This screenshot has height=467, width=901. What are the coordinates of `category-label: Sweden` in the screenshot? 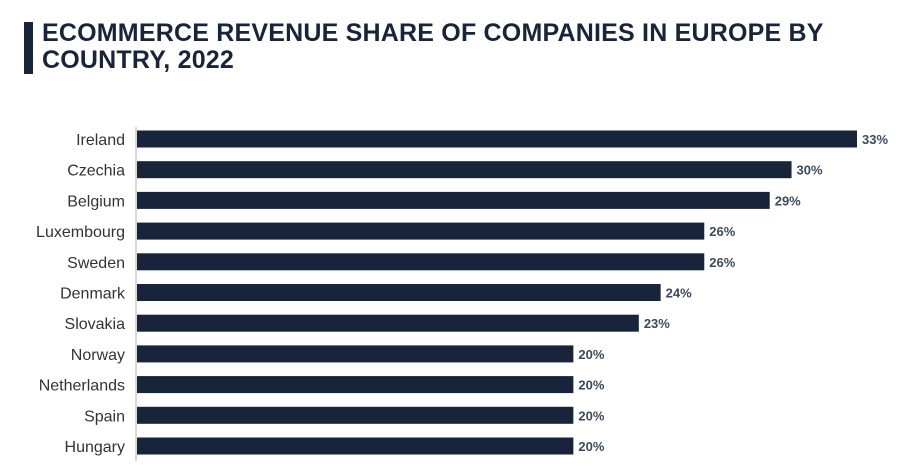 It's located at (96, 263).